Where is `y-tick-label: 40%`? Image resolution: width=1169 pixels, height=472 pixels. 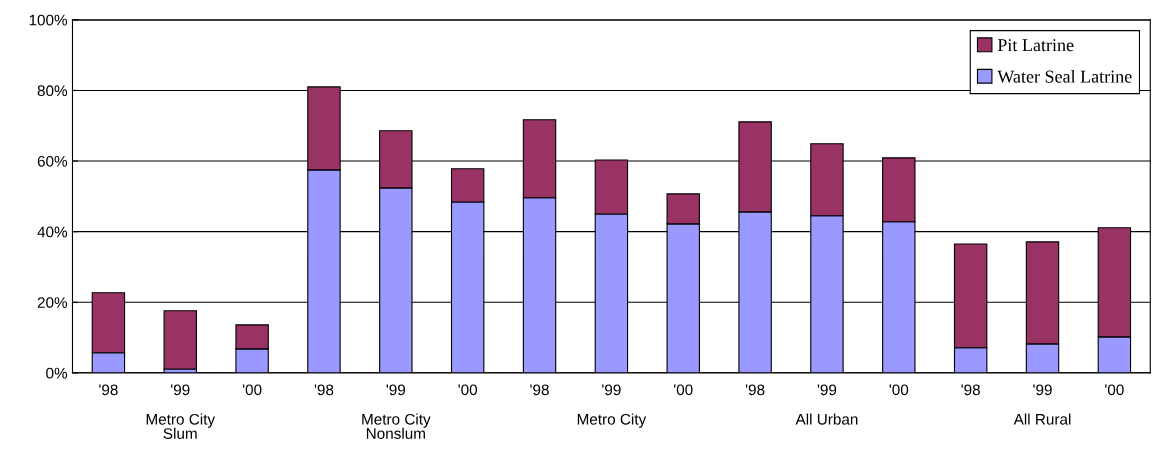
y-tick-label: 40% is located at coordinates (52, 232).